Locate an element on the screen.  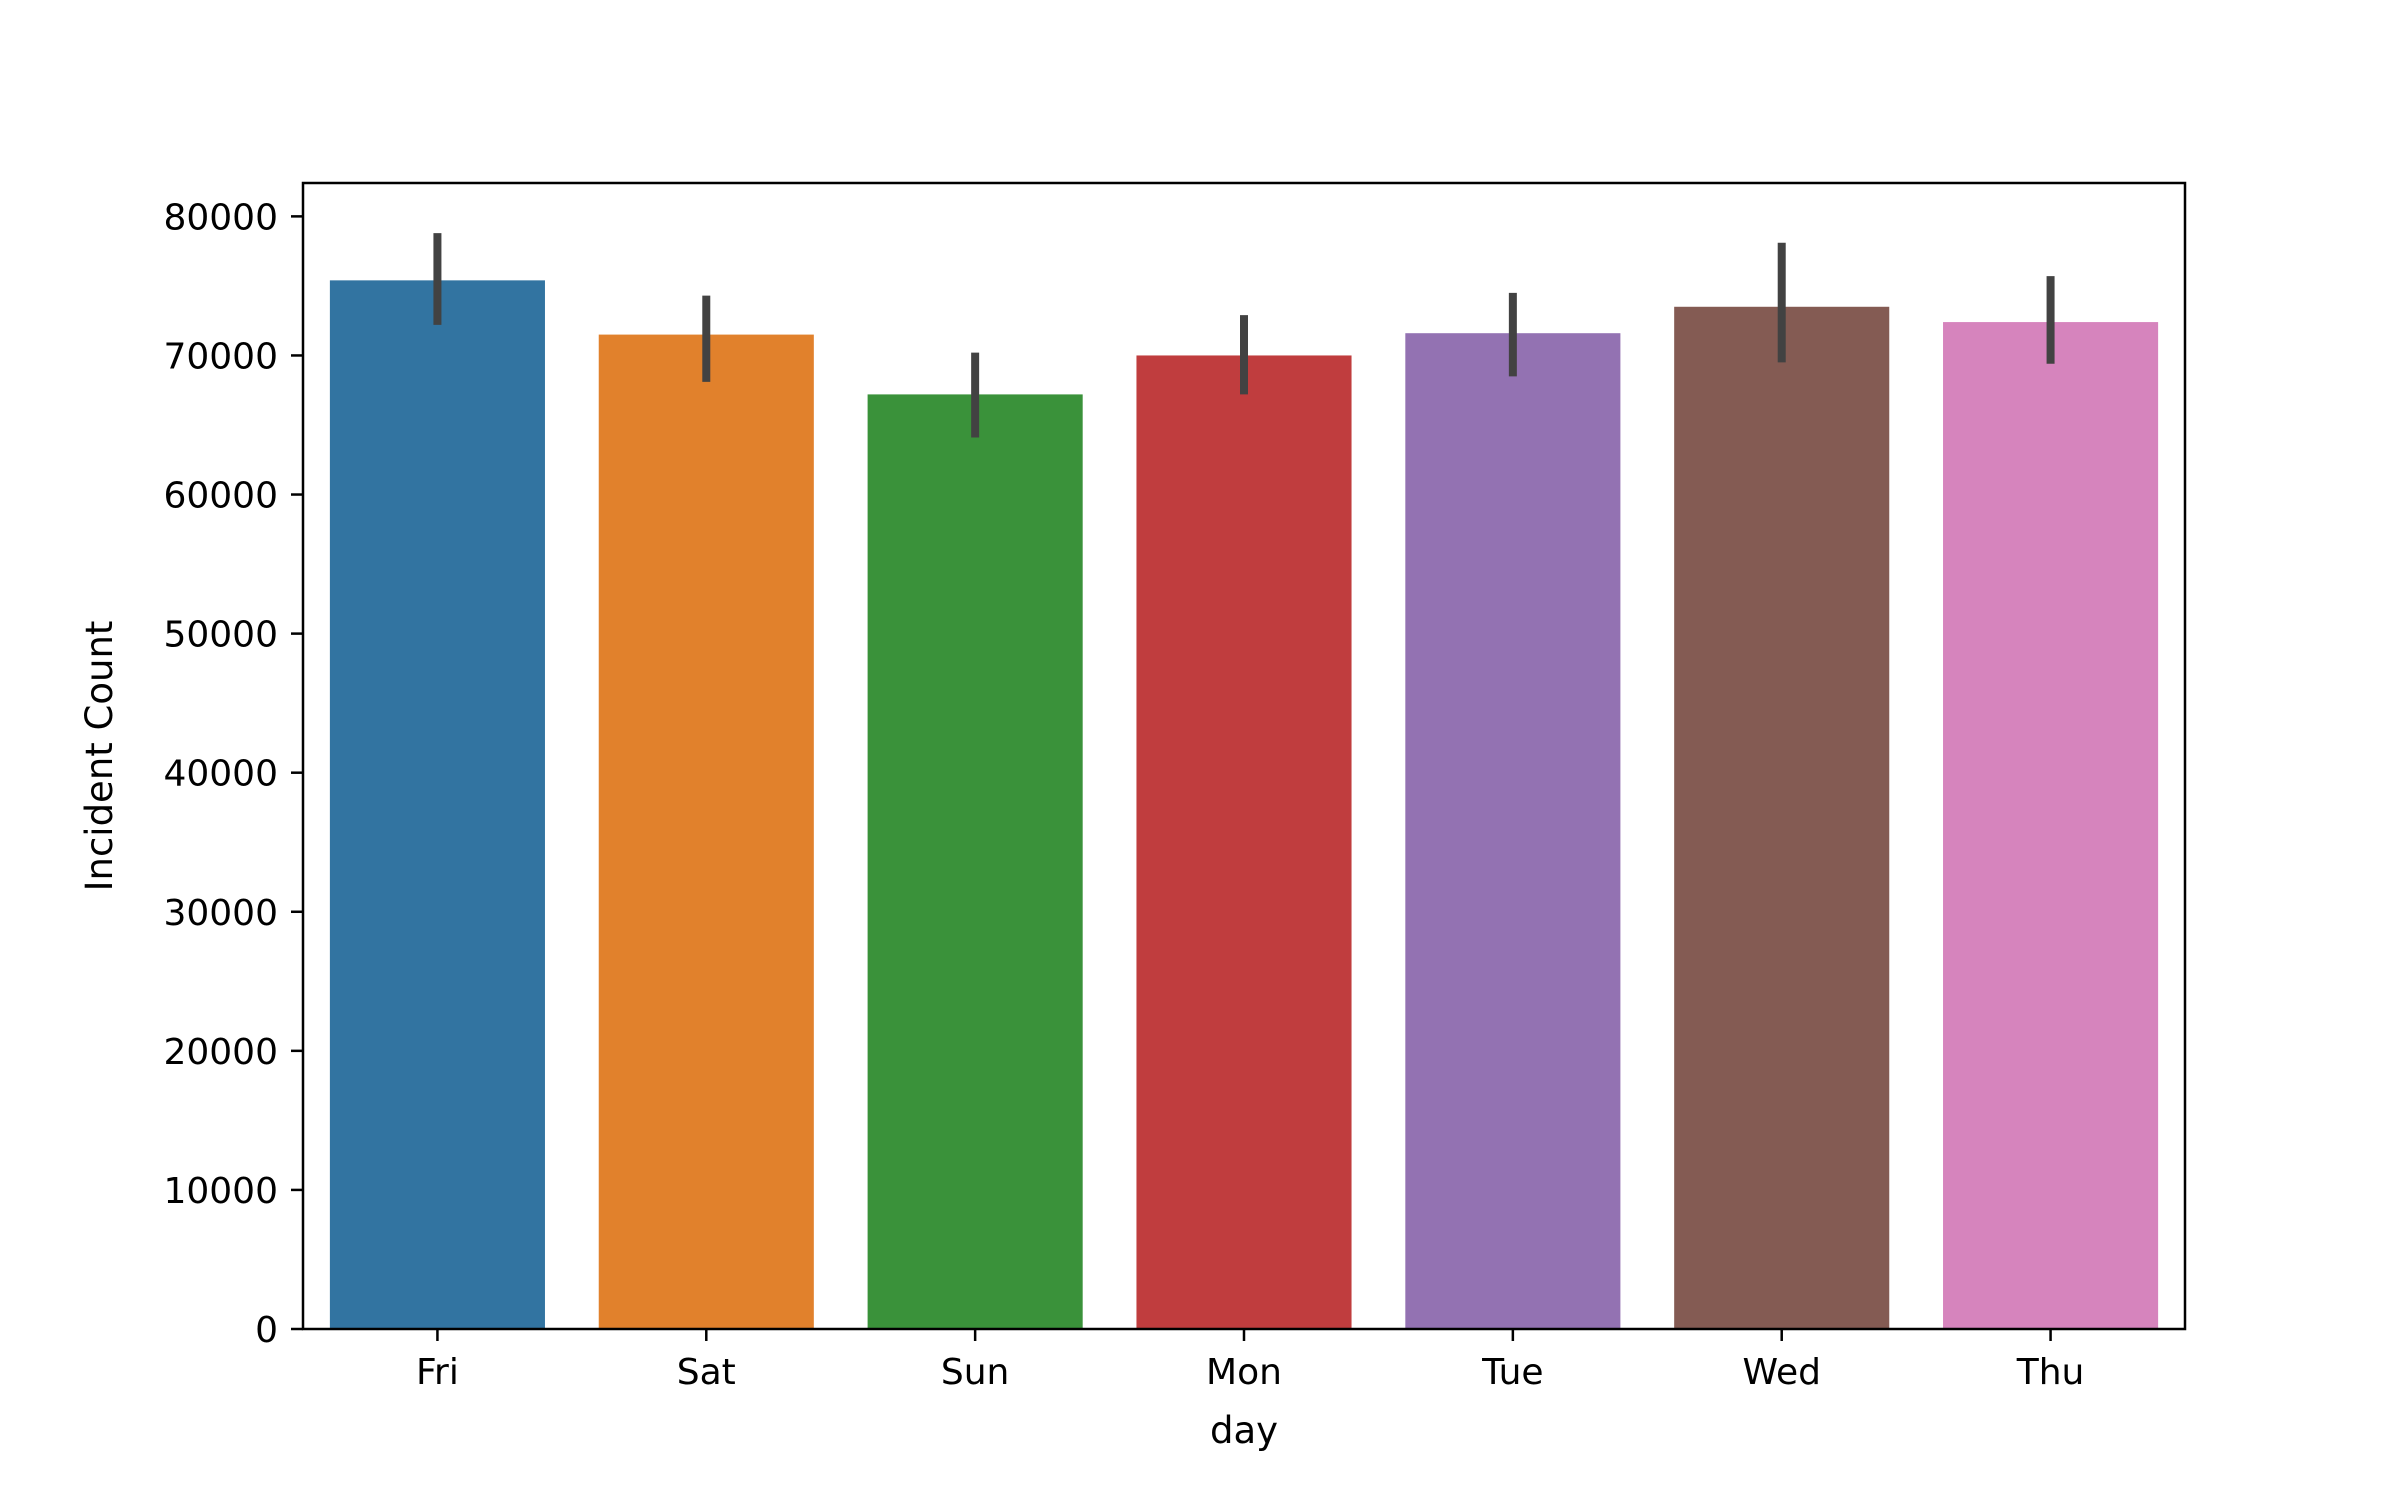
y-tick-label: 60000 is located at coordinates (220, 496).